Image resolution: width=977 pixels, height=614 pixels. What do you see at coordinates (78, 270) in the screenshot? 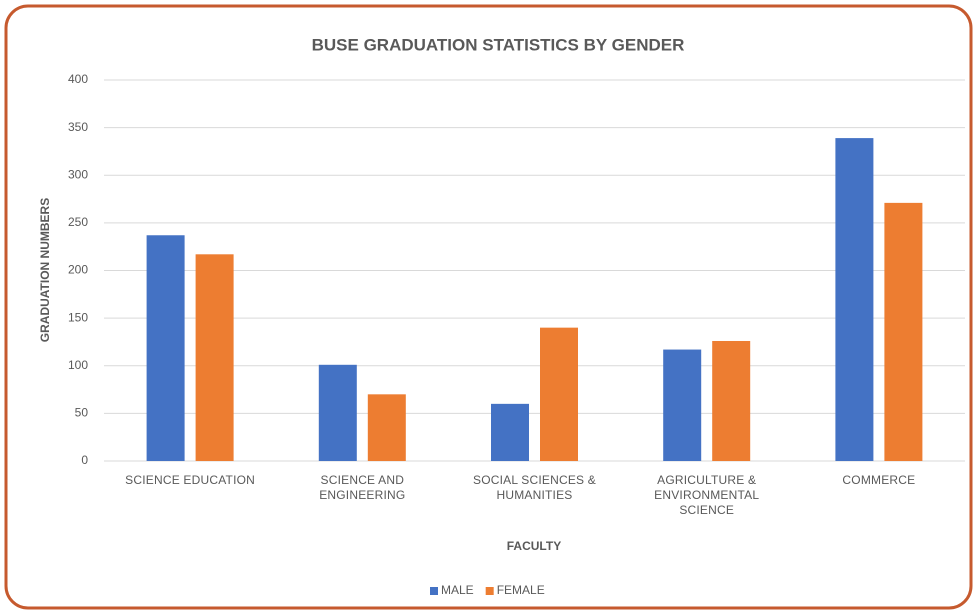
I see `y-tick-label: 200` at bounding box center [78, 270].